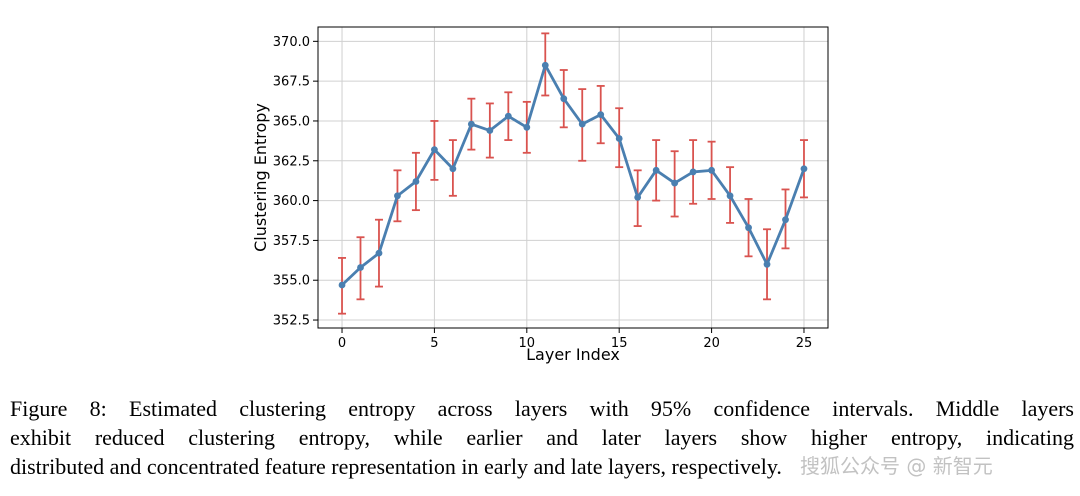 Image resolution: width=1080 pixels, height=496 pixels. I want to click on y-tick-label: 352.5, so click(291, 321).